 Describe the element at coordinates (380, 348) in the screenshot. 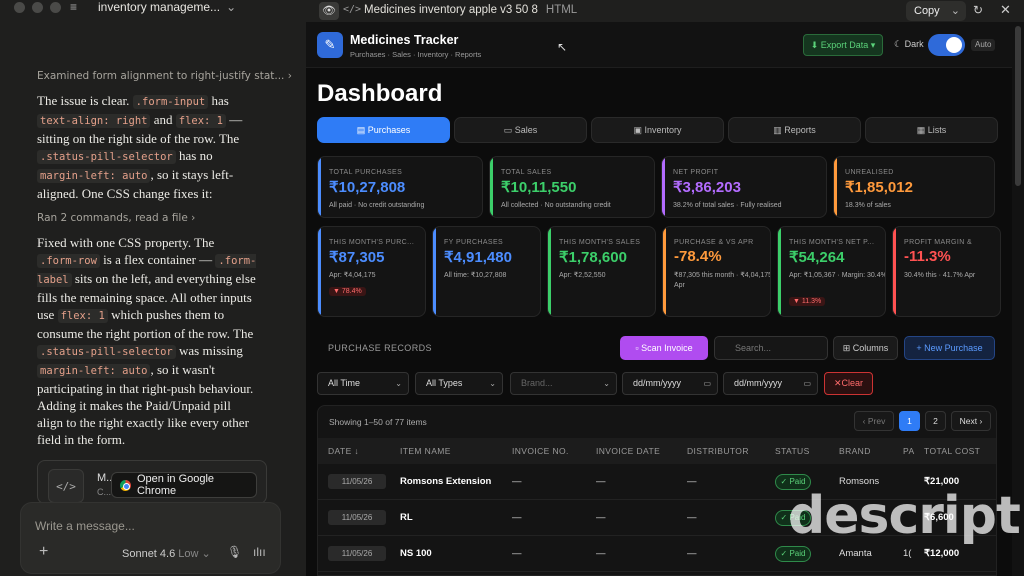

I see `records-title: PURCHASE RECORDS` at that location.